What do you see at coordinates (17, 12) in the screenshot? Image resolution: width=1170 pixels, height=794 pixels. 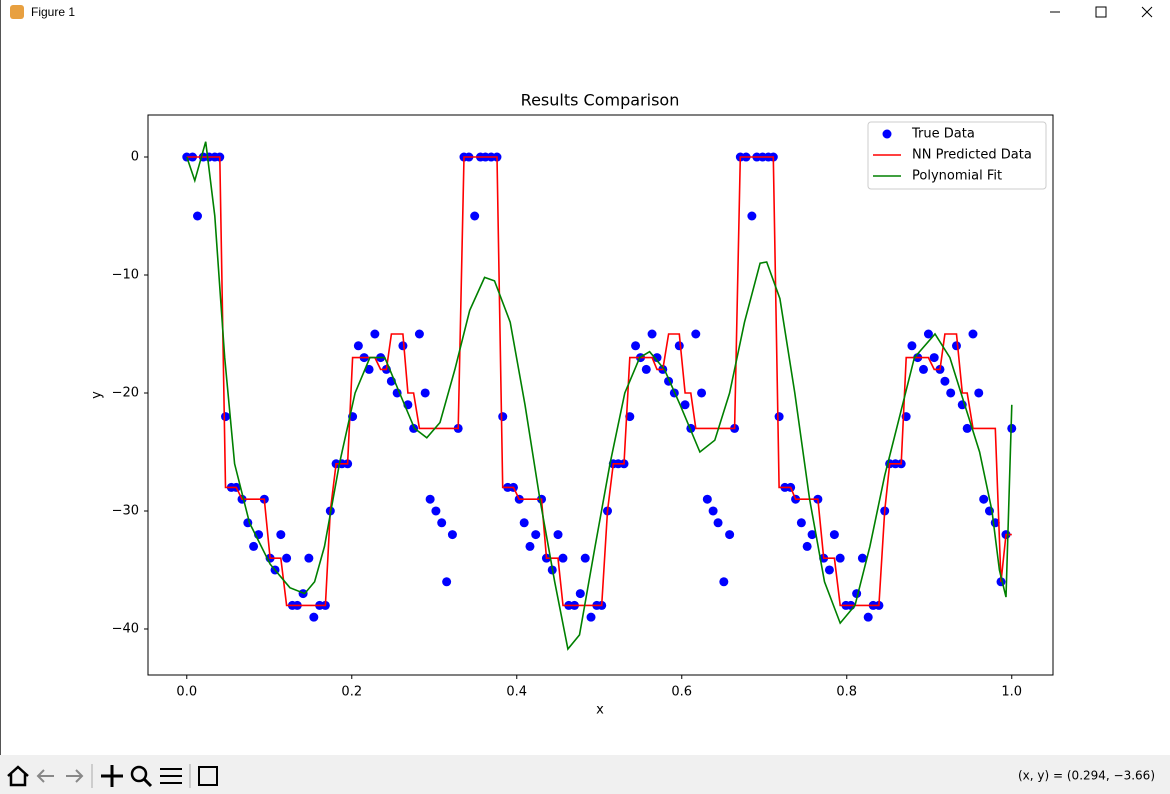 I see `app-icon` at bounding box center [17, 12].